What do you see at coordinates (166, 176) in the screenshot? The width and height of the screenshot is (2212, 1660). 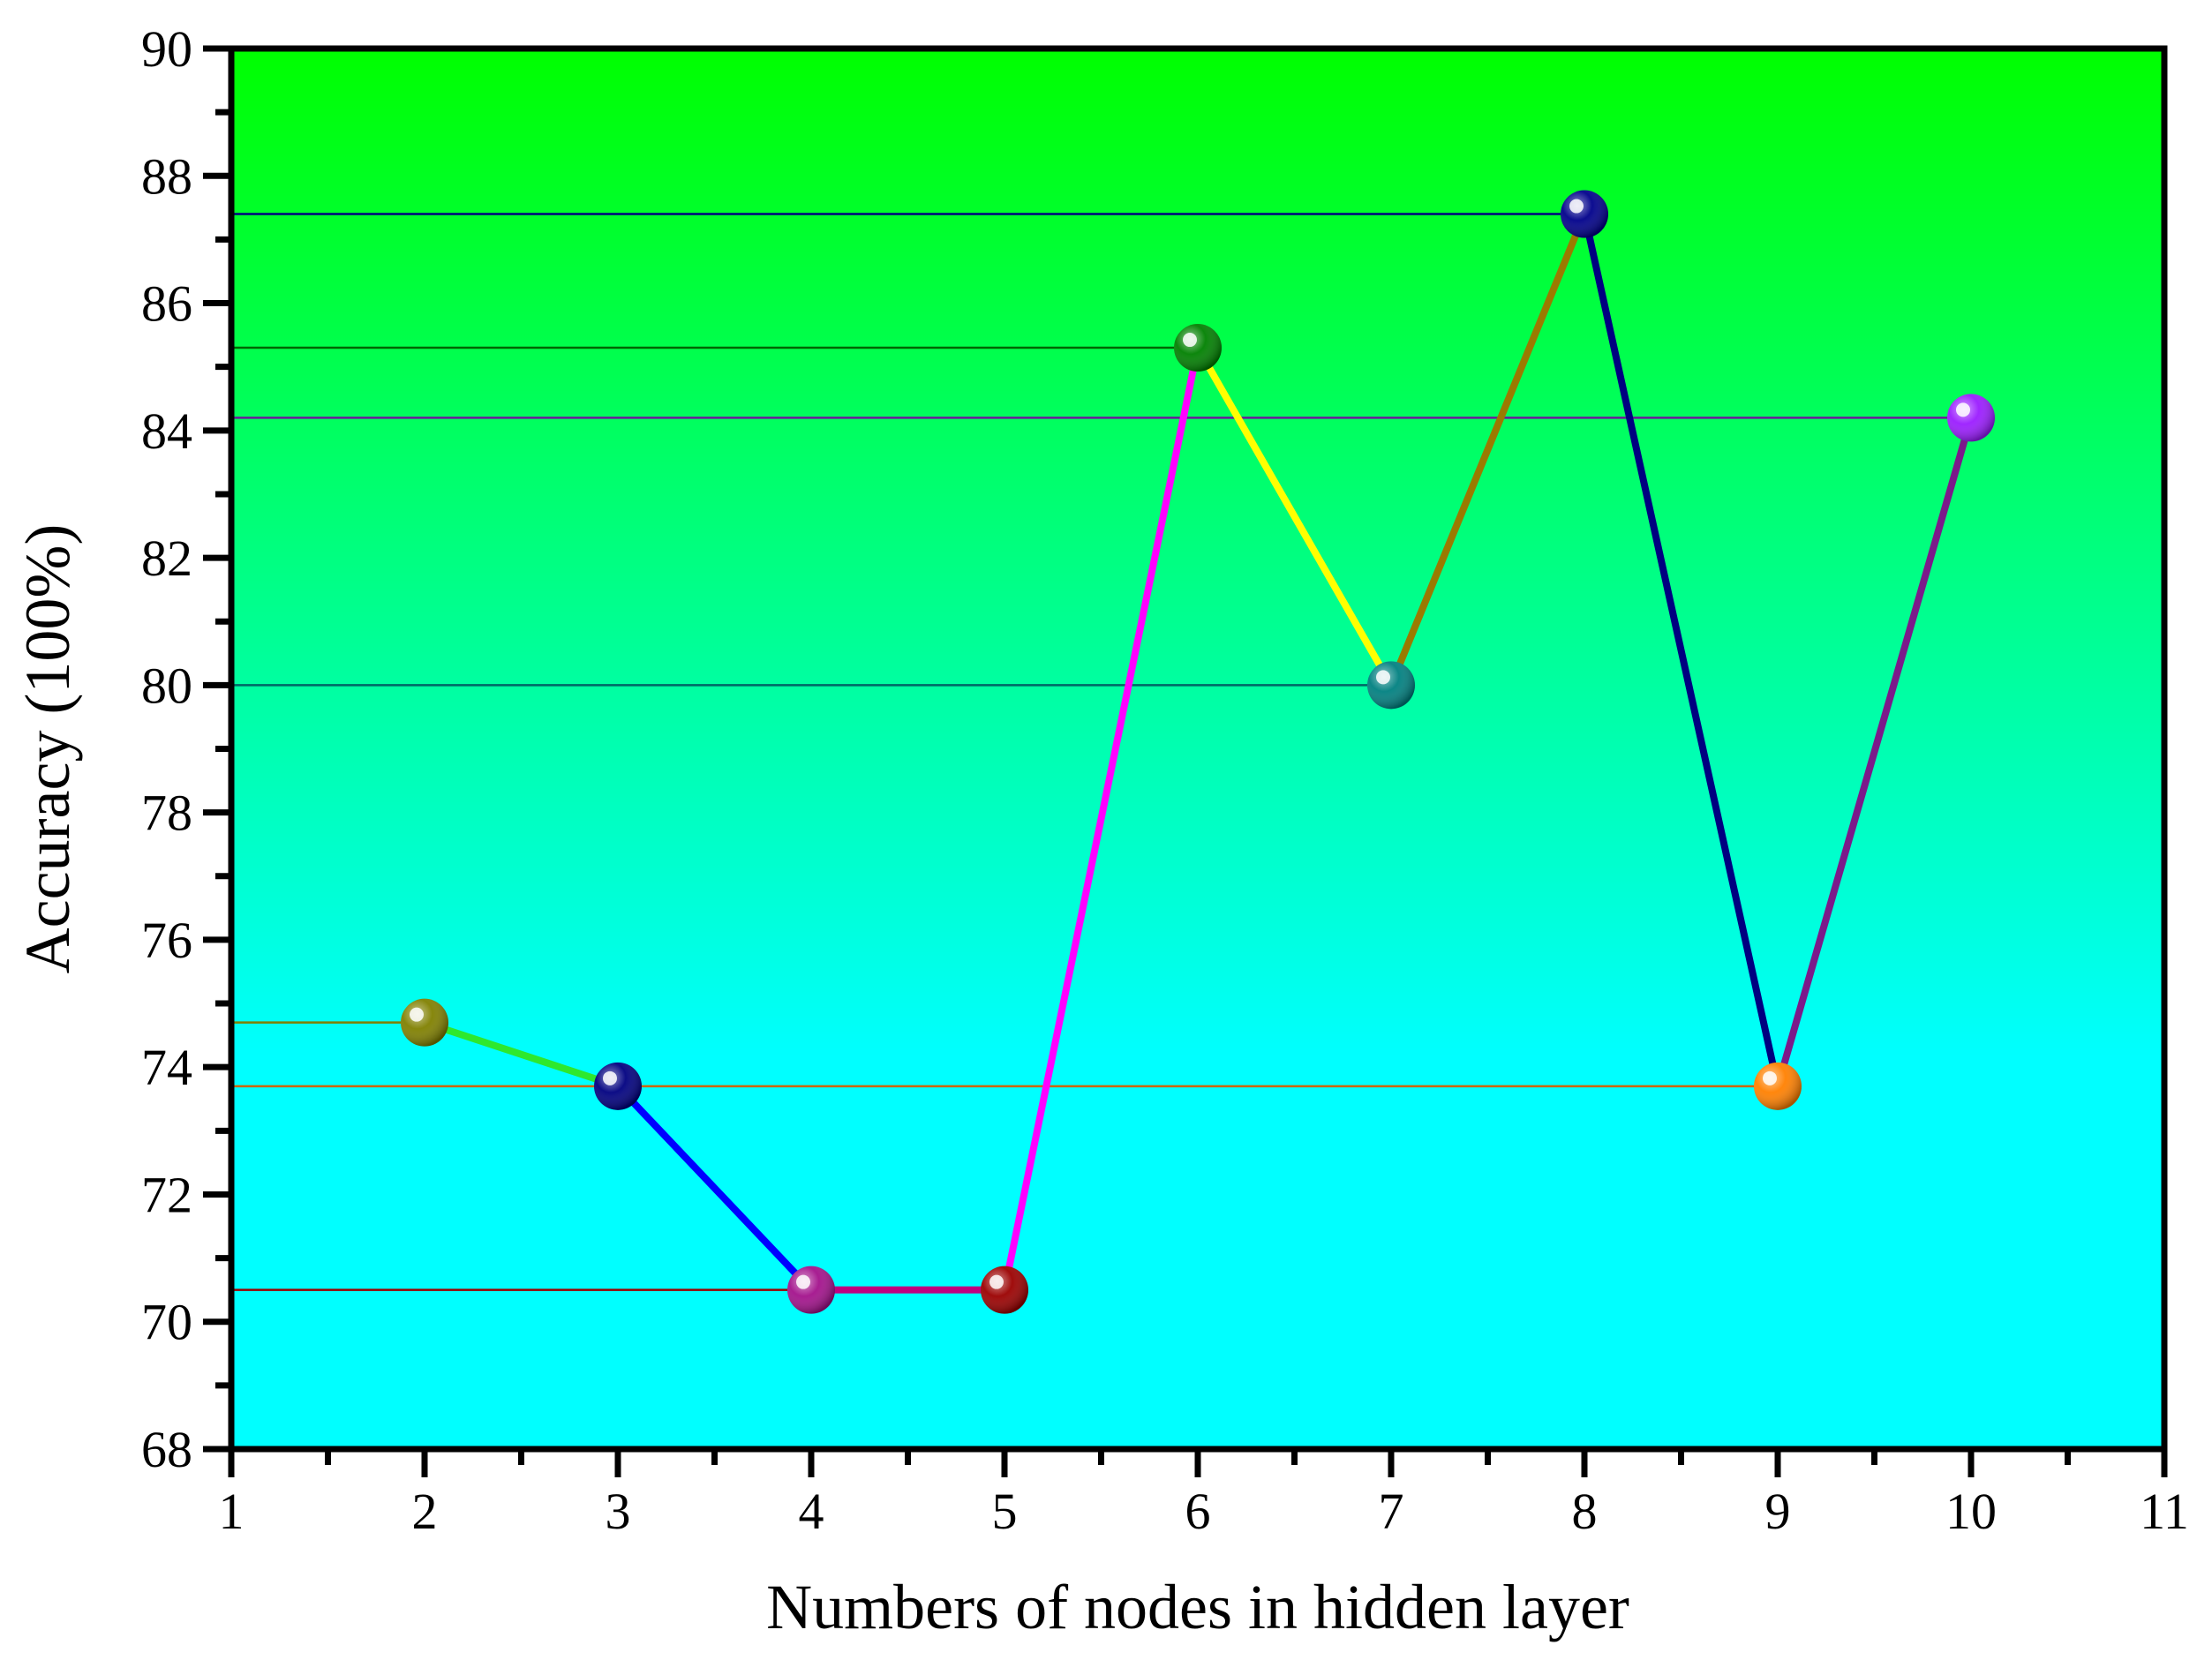 I see `y-tick-label: 88` at bounding box center [166, 176].